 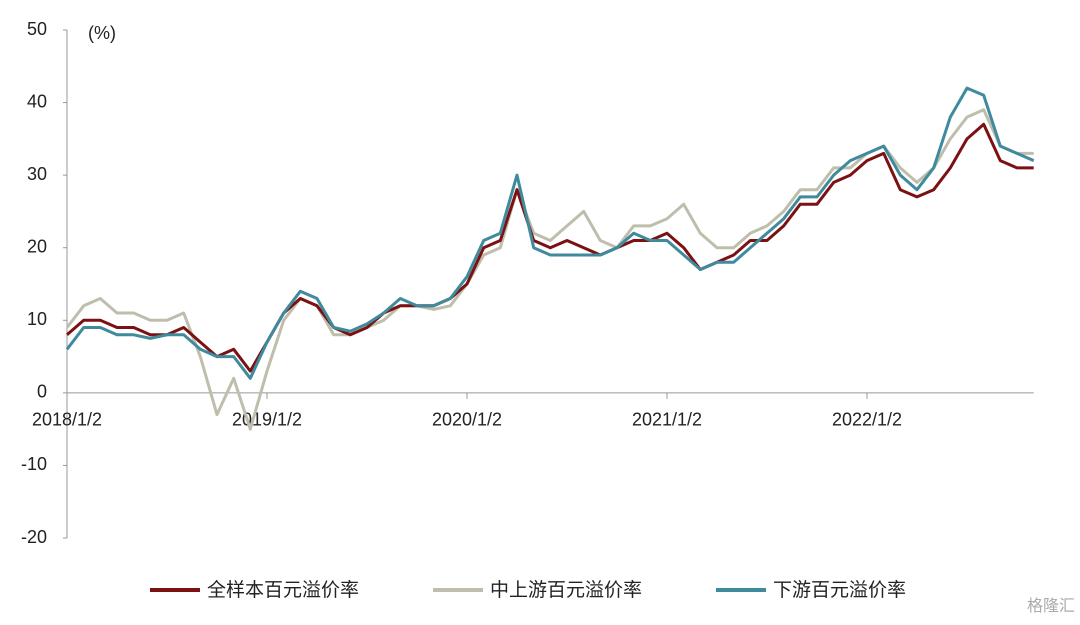 I want to click on x-tick-label: 2019/1/2, so click(x=267, y=420).